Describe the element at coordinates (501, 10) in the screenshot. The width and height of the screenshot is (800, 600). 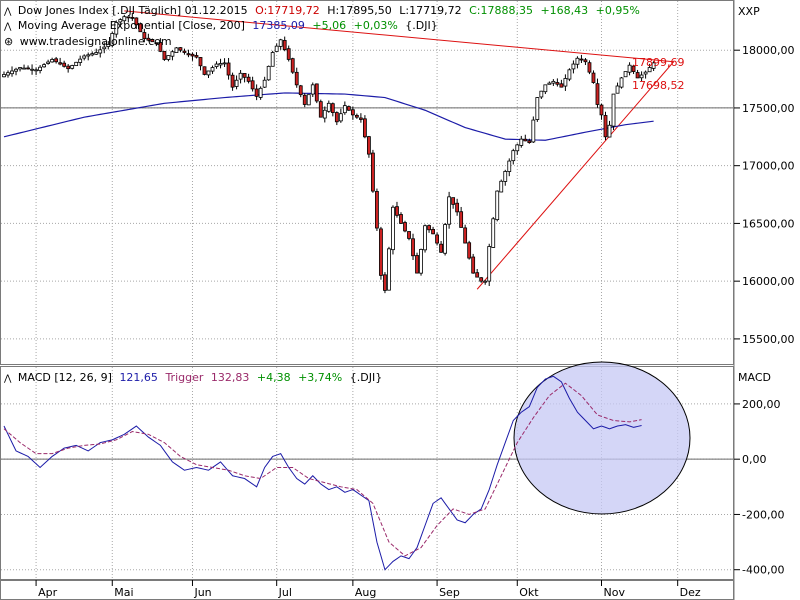
I see `close-value: C:17888,35` at that location.